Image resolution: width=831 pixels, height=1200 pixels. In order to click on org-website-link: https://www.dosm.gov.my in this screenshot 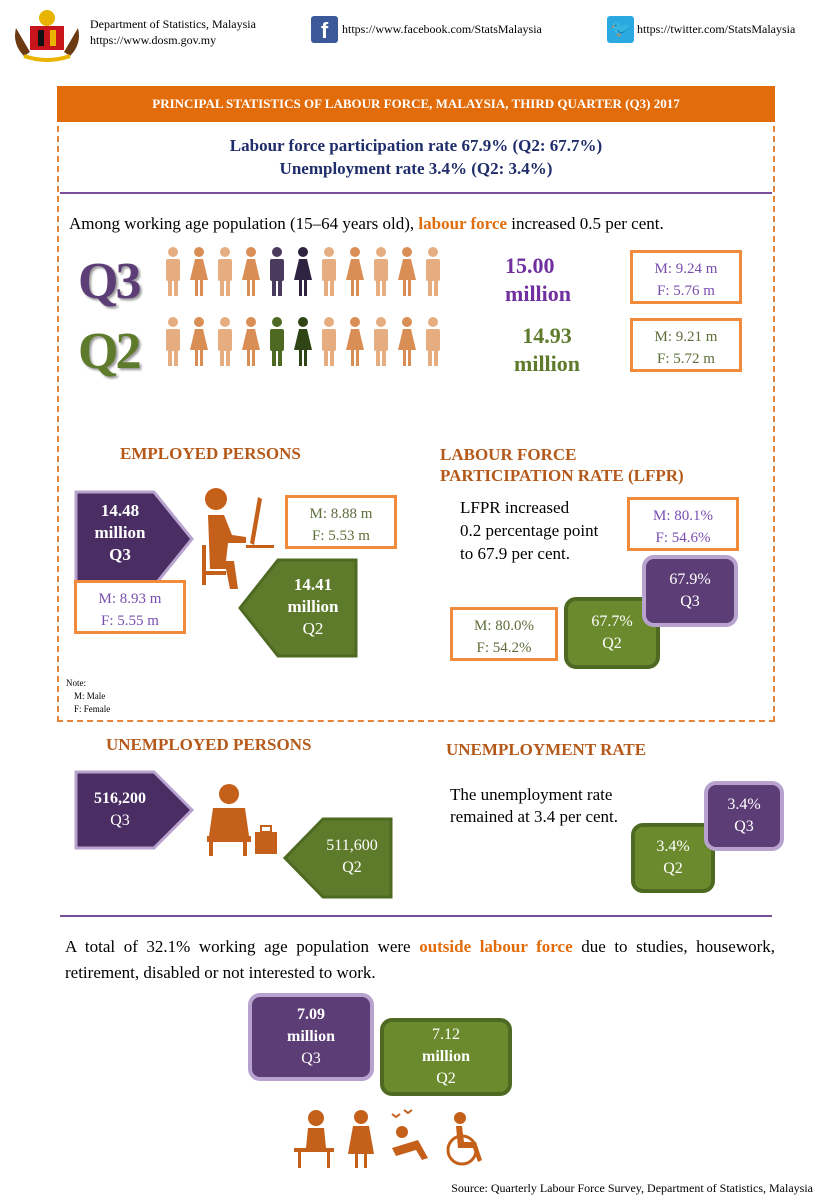, I will do `click(153, 40)`.